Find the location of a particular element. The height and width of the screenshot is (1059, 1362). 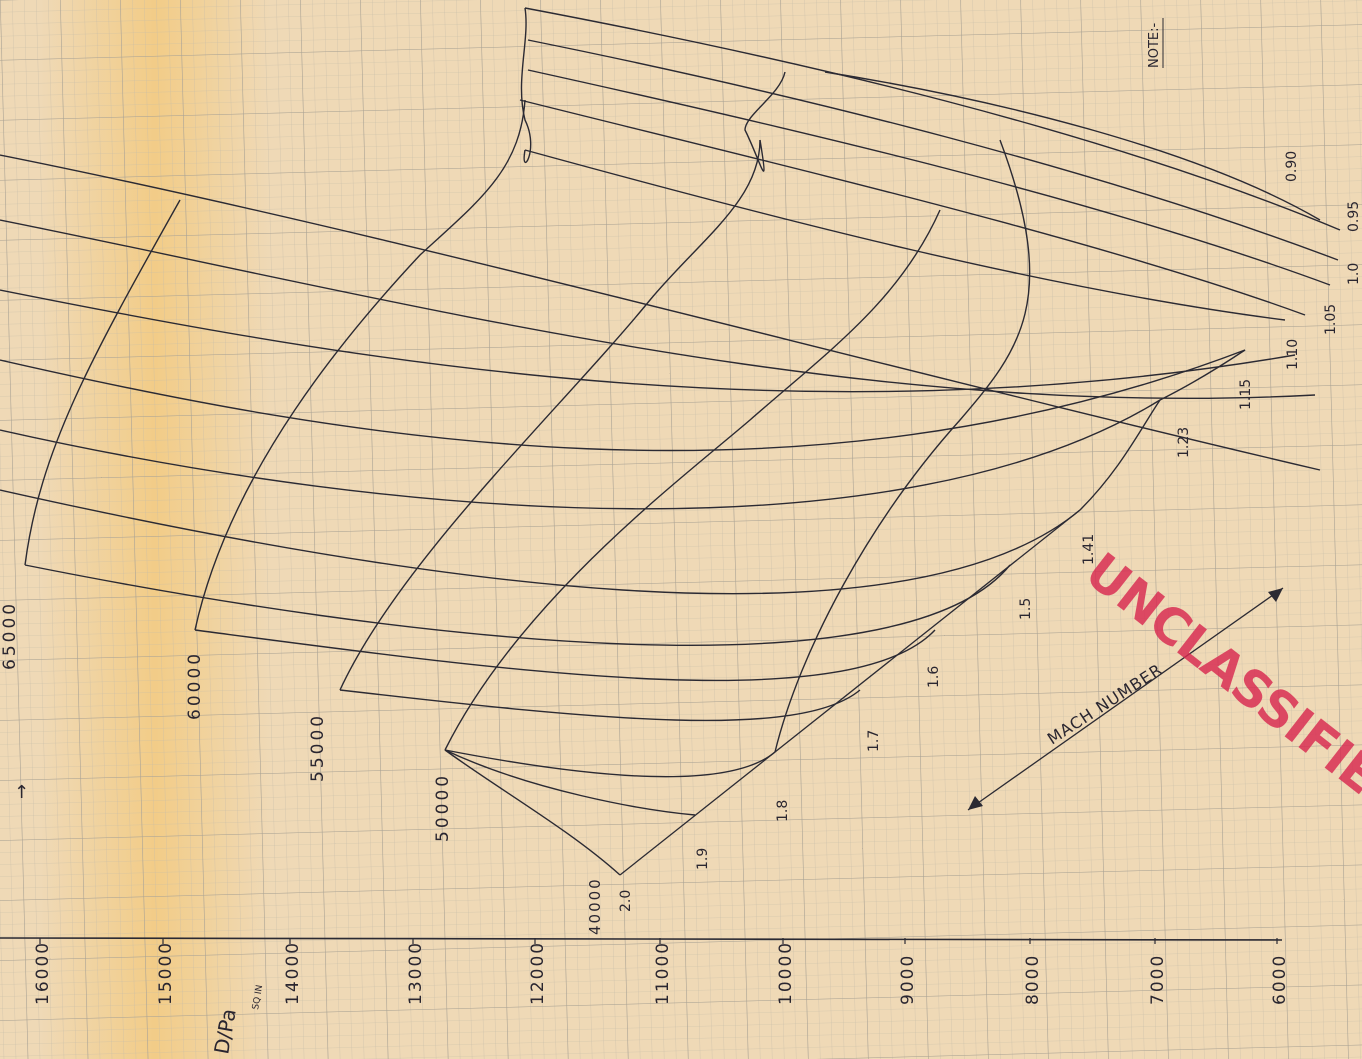

mach-envelope-line is located at coordinates (850, 692).